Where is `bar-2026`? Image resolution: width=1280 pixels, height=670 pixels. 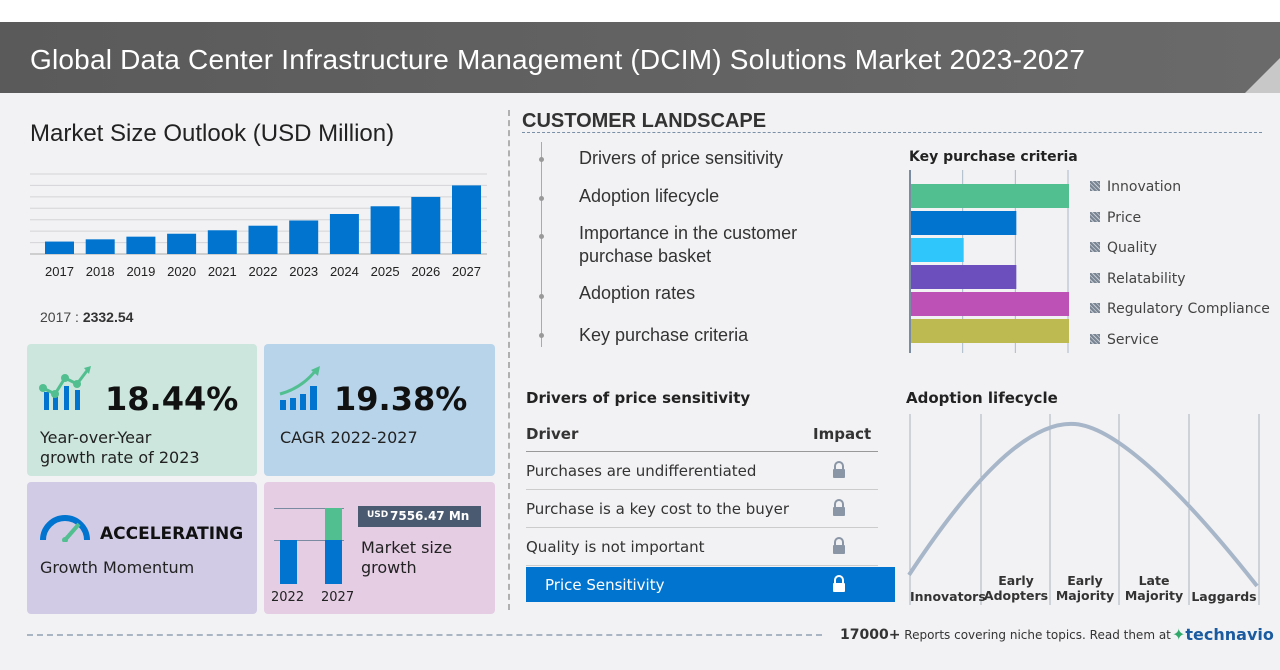 bar-2026 is located at coordinates (426, 225).